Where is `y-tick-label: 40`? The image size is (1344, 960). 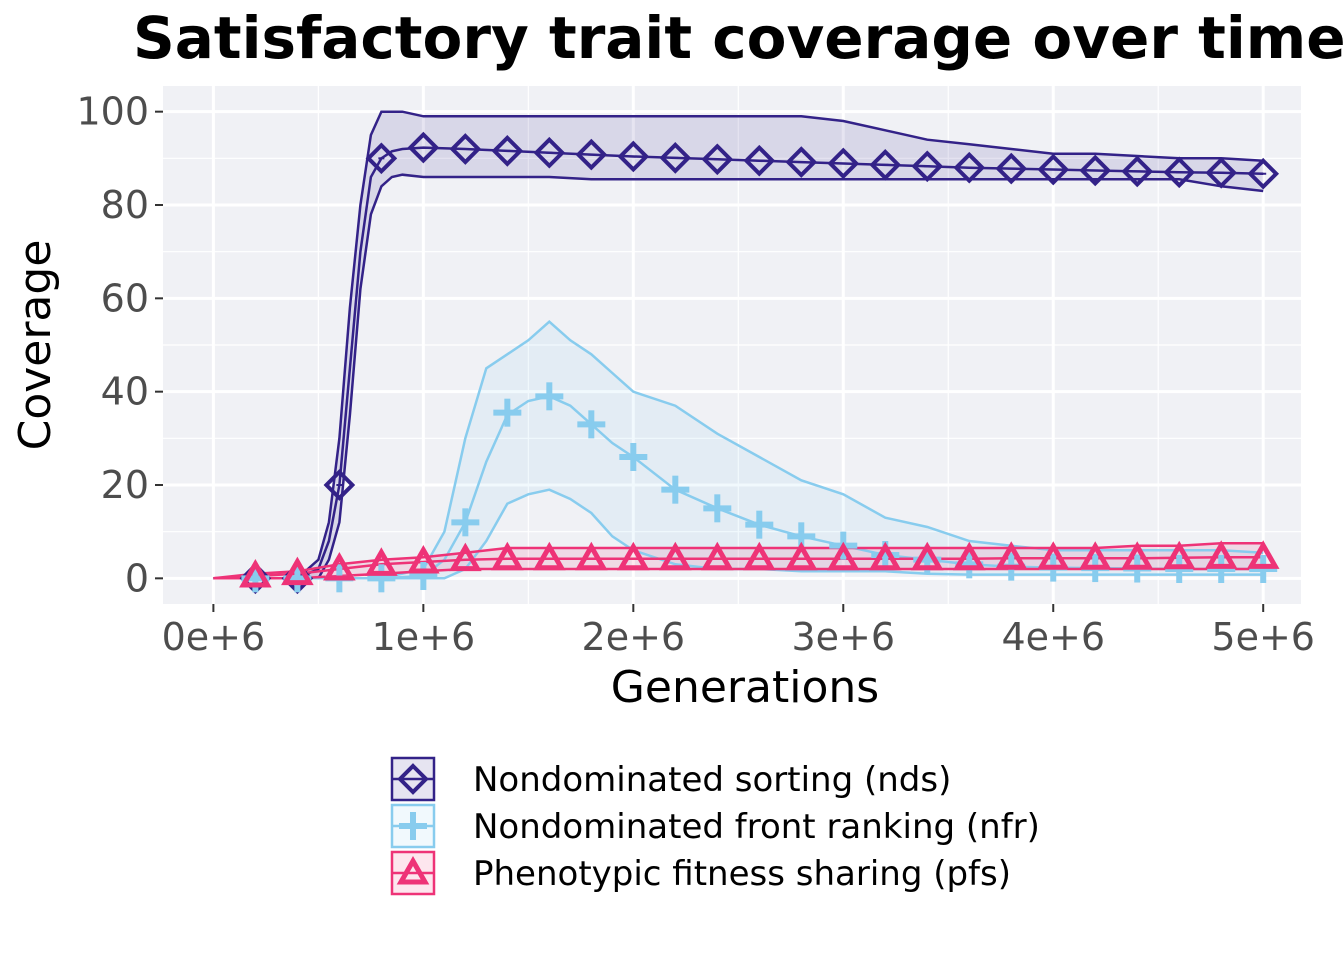
y-tick-label: 40 is located at coordinates (125, 392).